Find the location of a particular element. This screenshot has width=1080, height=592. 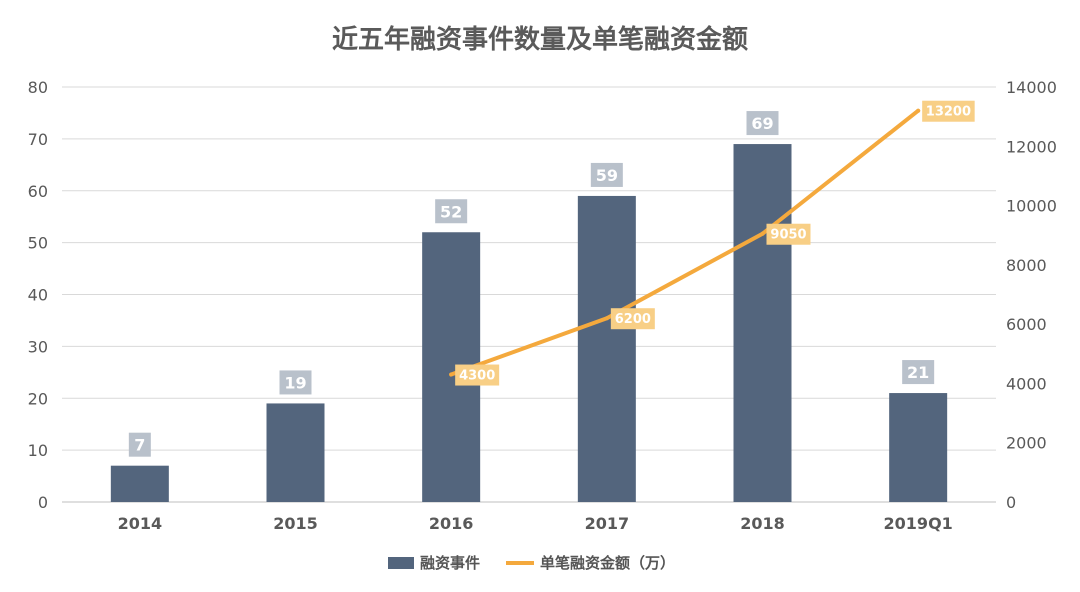

bar-data-label: 59 is located at coordinates (607, 175).